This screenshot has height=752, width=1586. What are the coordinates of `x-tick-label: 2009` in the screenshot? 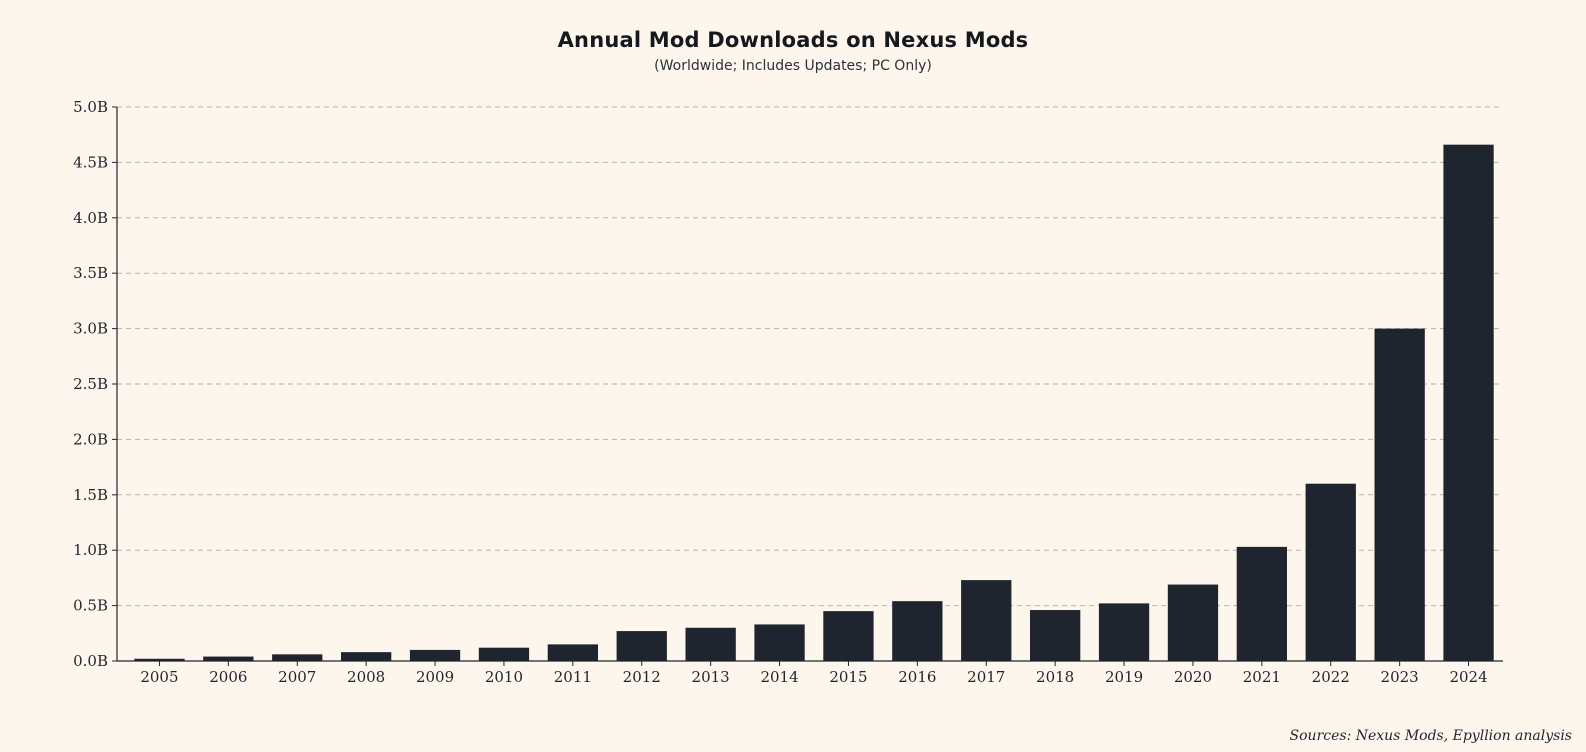 It's located at (435, 677).